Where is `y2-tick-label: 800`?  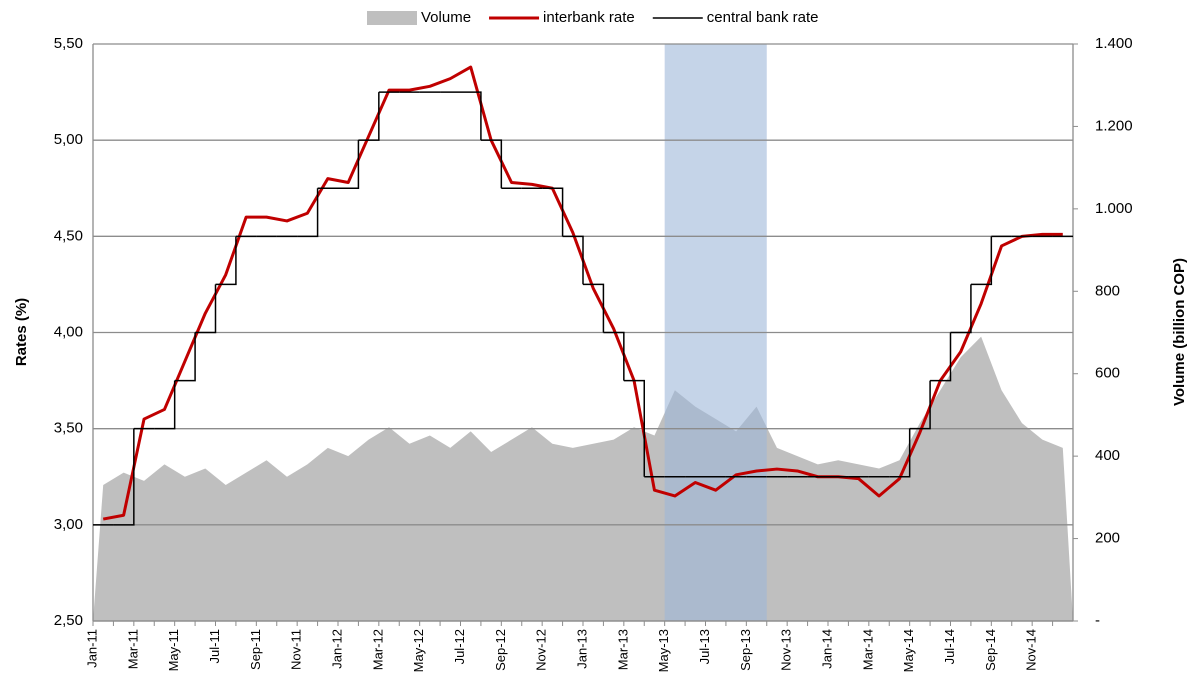
y2-tick-label: 800 is located at coordinates (1107, 290).